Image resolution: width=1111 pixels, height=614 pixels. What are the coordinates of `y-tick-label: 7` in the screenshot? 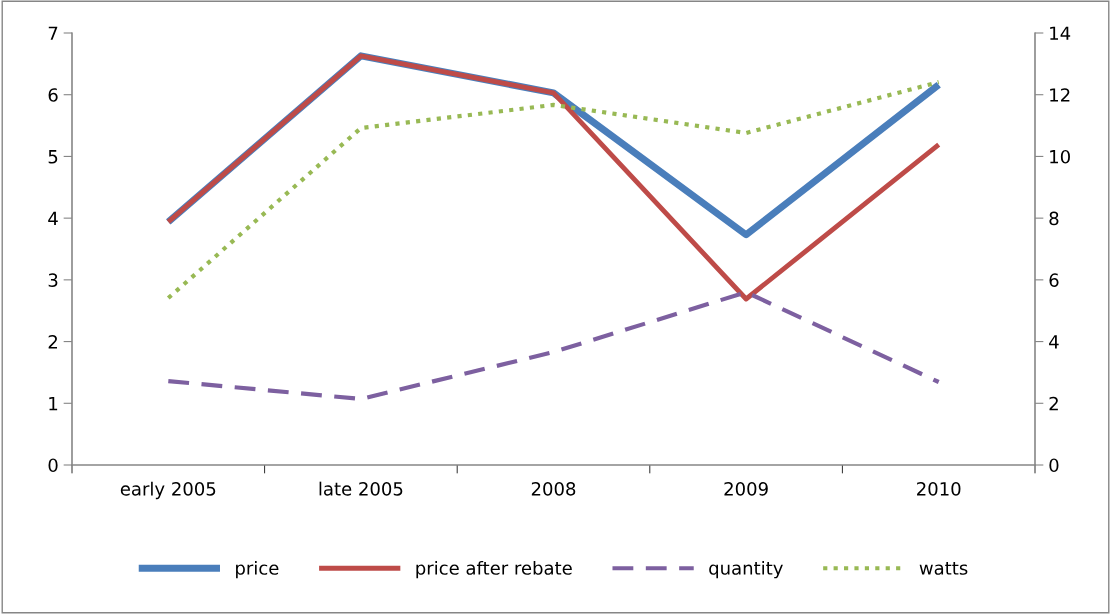 It's located at (53, 33).